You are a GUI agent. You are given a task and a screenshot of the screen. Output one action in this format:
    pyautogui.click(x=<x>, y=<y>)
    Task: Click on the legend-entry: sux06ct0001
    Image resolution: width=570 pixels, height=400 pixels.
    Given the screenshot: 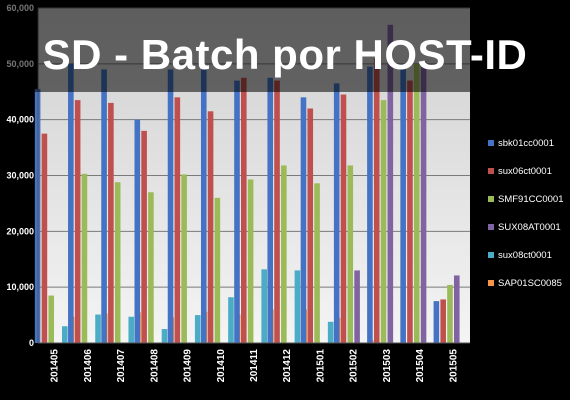 What is the action you would take?
    pyautogui.click(x=525, y=171)
    